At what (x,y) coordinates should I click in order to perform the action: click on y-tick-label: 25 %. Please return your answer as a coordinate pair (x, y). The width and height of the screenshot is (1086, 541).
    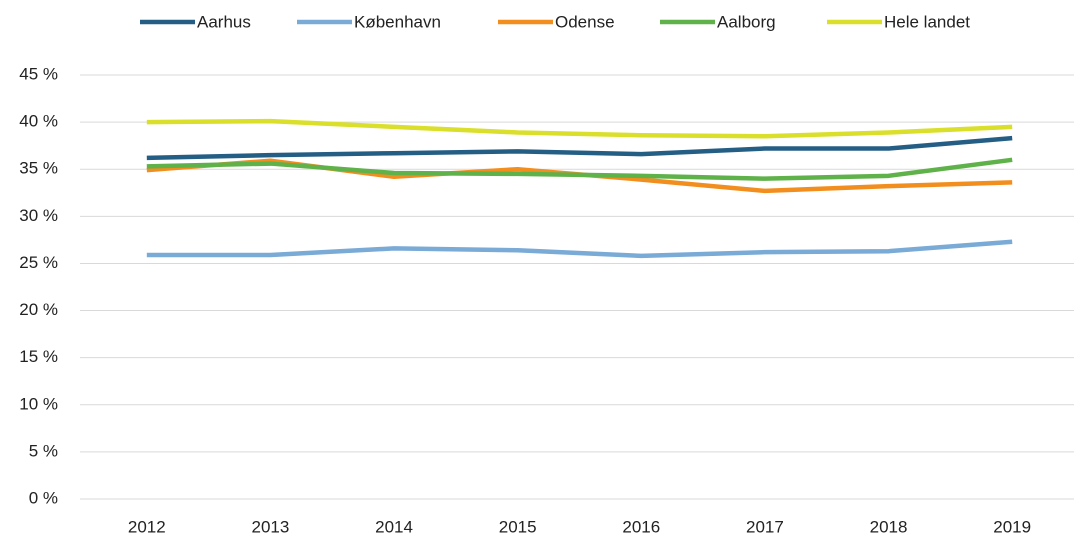
    Looking at the image, I should click on (38, 262).